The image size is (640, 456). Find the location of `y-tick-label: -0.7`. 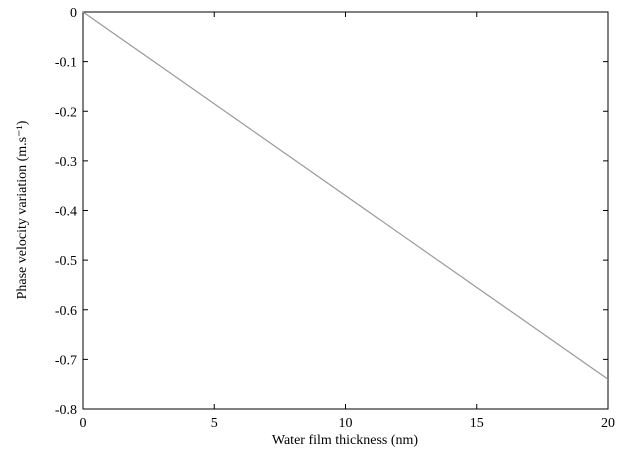

y-tick-label: -0.7 is located at coordinates (66, 360).